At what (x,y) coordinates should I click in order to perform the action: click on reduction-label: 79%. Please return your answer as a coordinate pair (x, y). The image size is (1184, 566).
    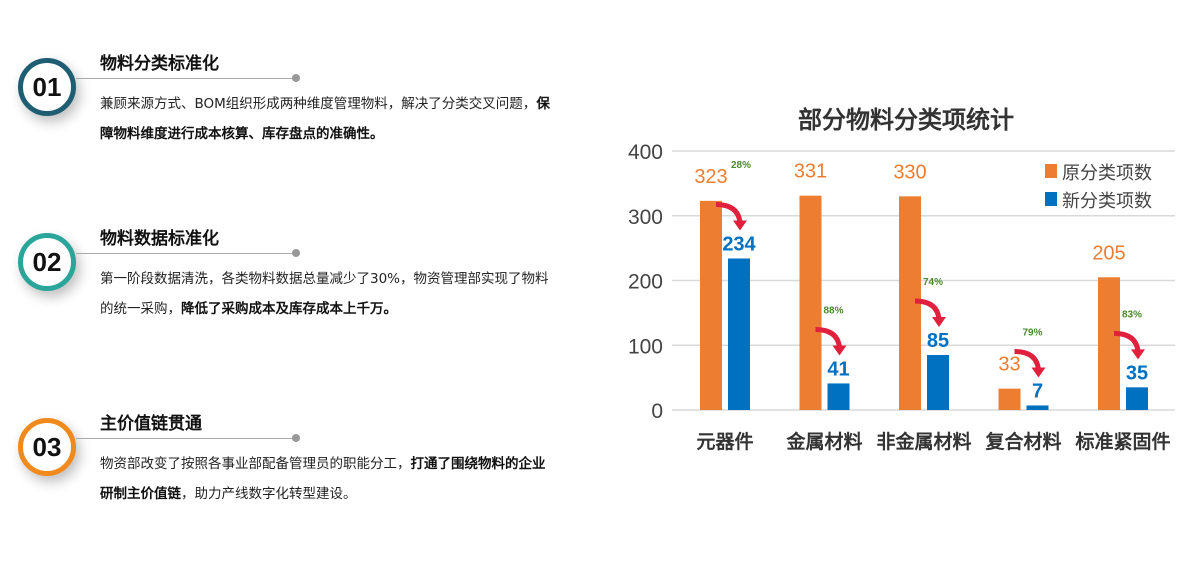
    Looking at the image, I should click on (1032, 332).